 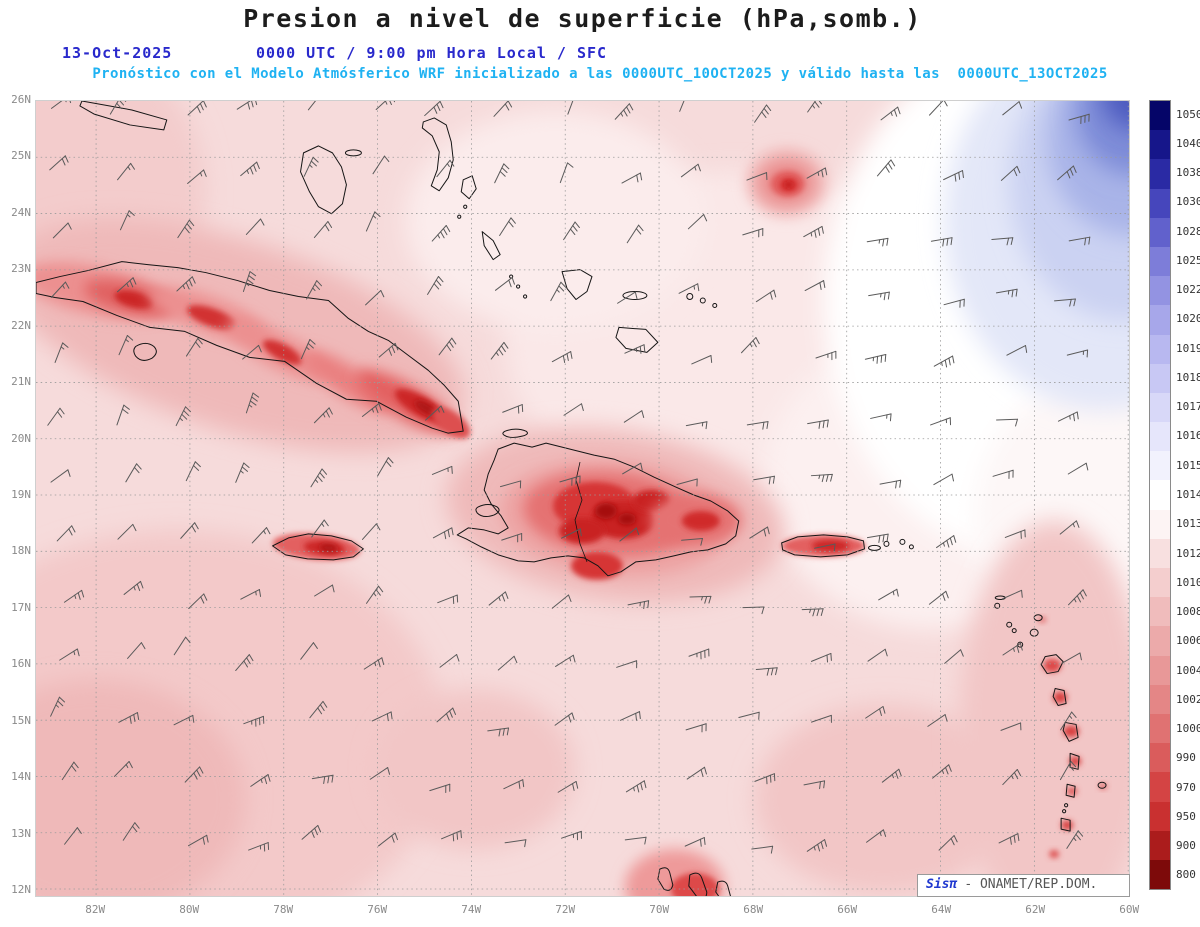 What do you see at coordinates (1188, 114) in the screenshot?
I see `colorbar-label-1050: 1050` at bounding box center [1188, 114].